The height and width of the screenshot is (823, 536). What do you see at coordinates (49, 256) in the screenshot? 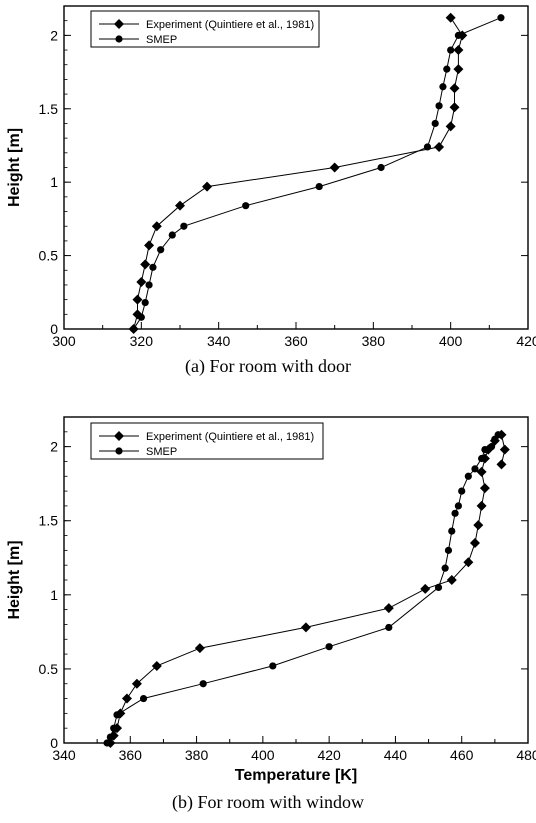
I see `charta-y-tick-label: 0.5` at bounding box center [49, 256].